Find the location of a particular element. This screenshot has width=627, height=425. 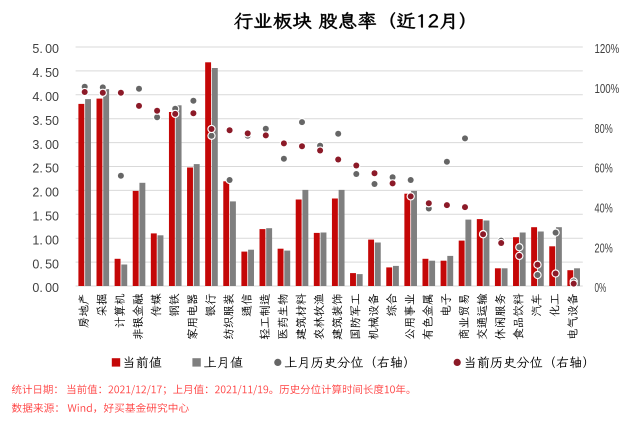

svg-text: 5. is located at coordinates (37, 49).